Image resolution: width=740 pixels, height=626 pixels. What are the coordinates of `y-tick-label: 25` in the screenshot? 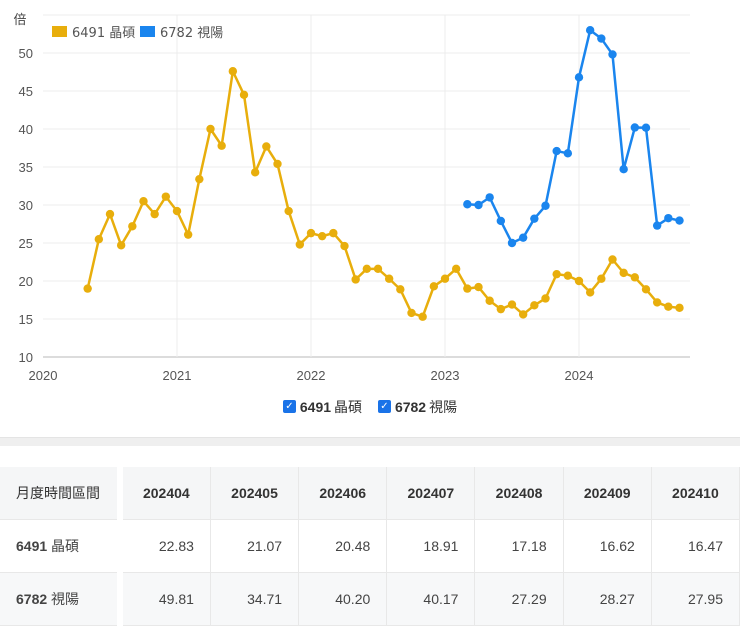 It's located at (26, 243).